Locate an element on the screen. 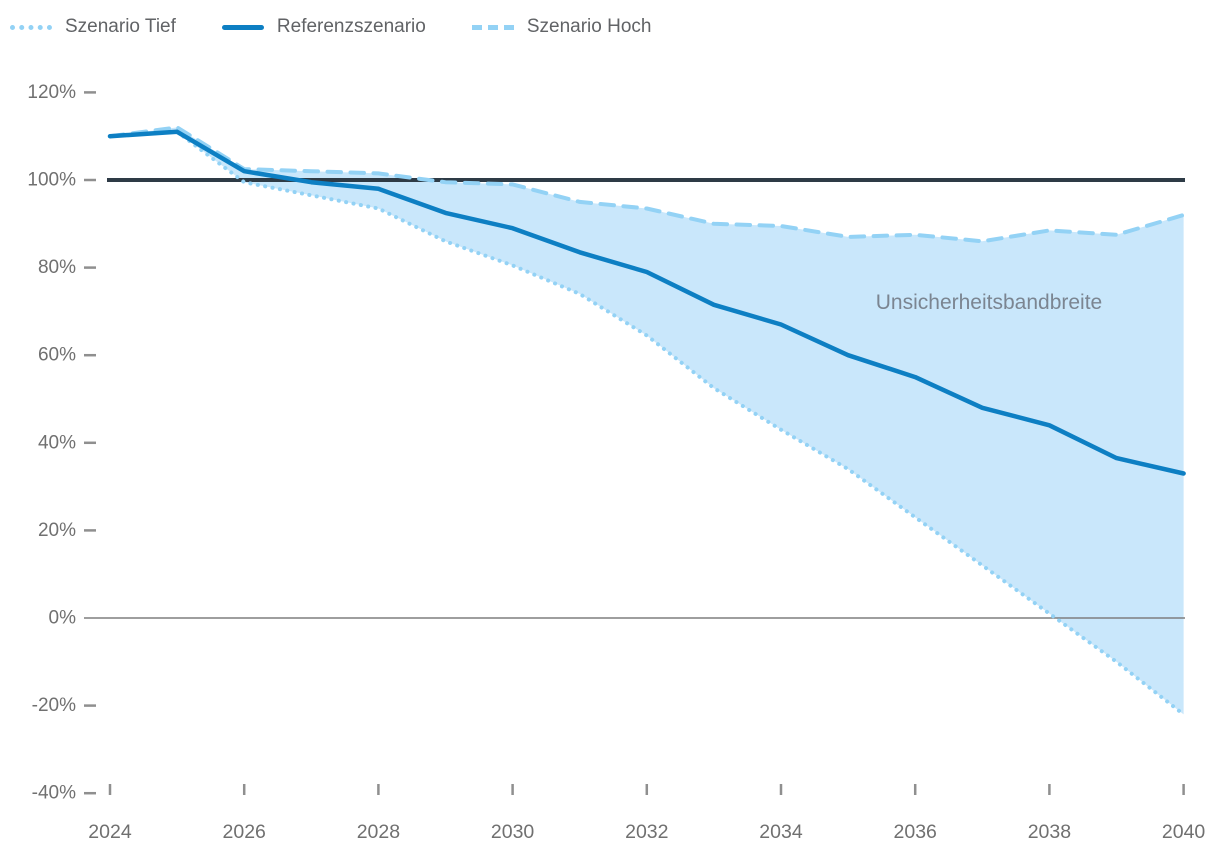 Image resolution: width=1220 pixels, height=860 pixels. x-tick-label: 2026 is located at coordinates (244, 832).